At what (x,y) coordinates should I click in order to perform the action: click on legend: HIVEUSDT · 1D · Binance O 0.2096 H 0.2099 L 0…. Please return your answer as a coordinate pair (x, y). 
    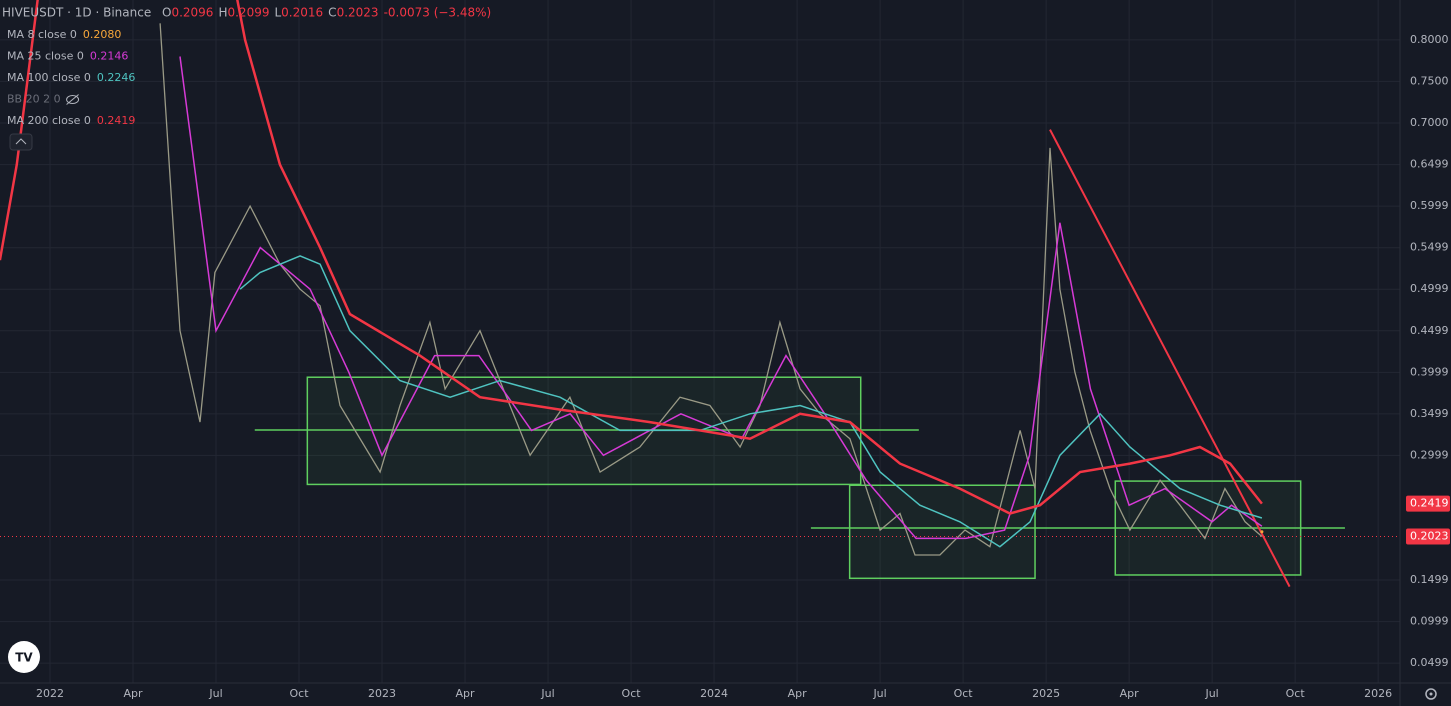
    Looking at the image, I should click on (246, 67).